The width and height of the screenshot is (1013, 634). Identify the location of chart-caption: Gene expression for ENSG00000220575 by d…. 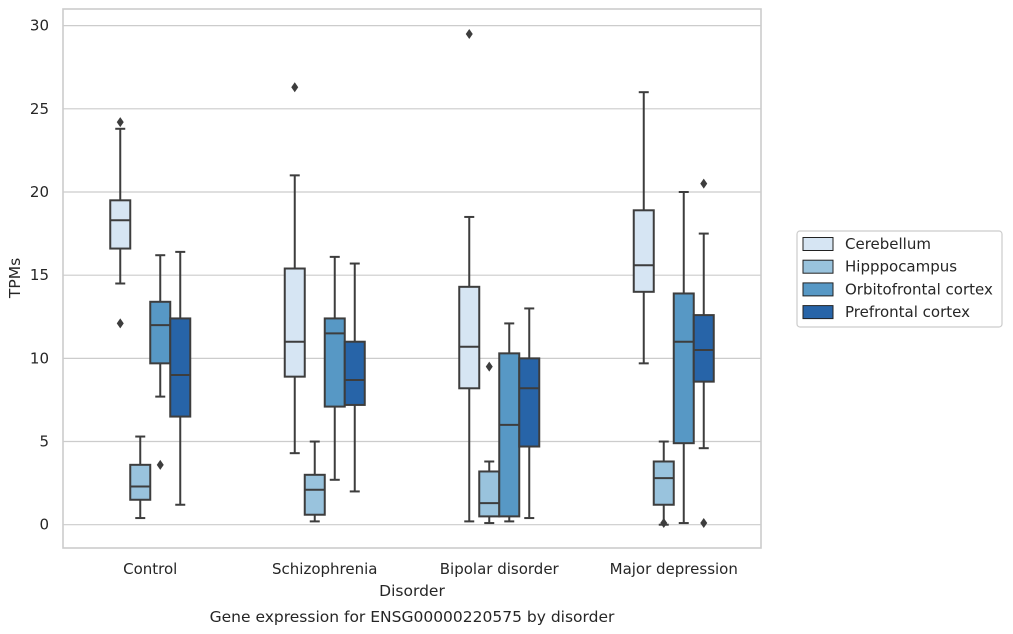
(412, 617).